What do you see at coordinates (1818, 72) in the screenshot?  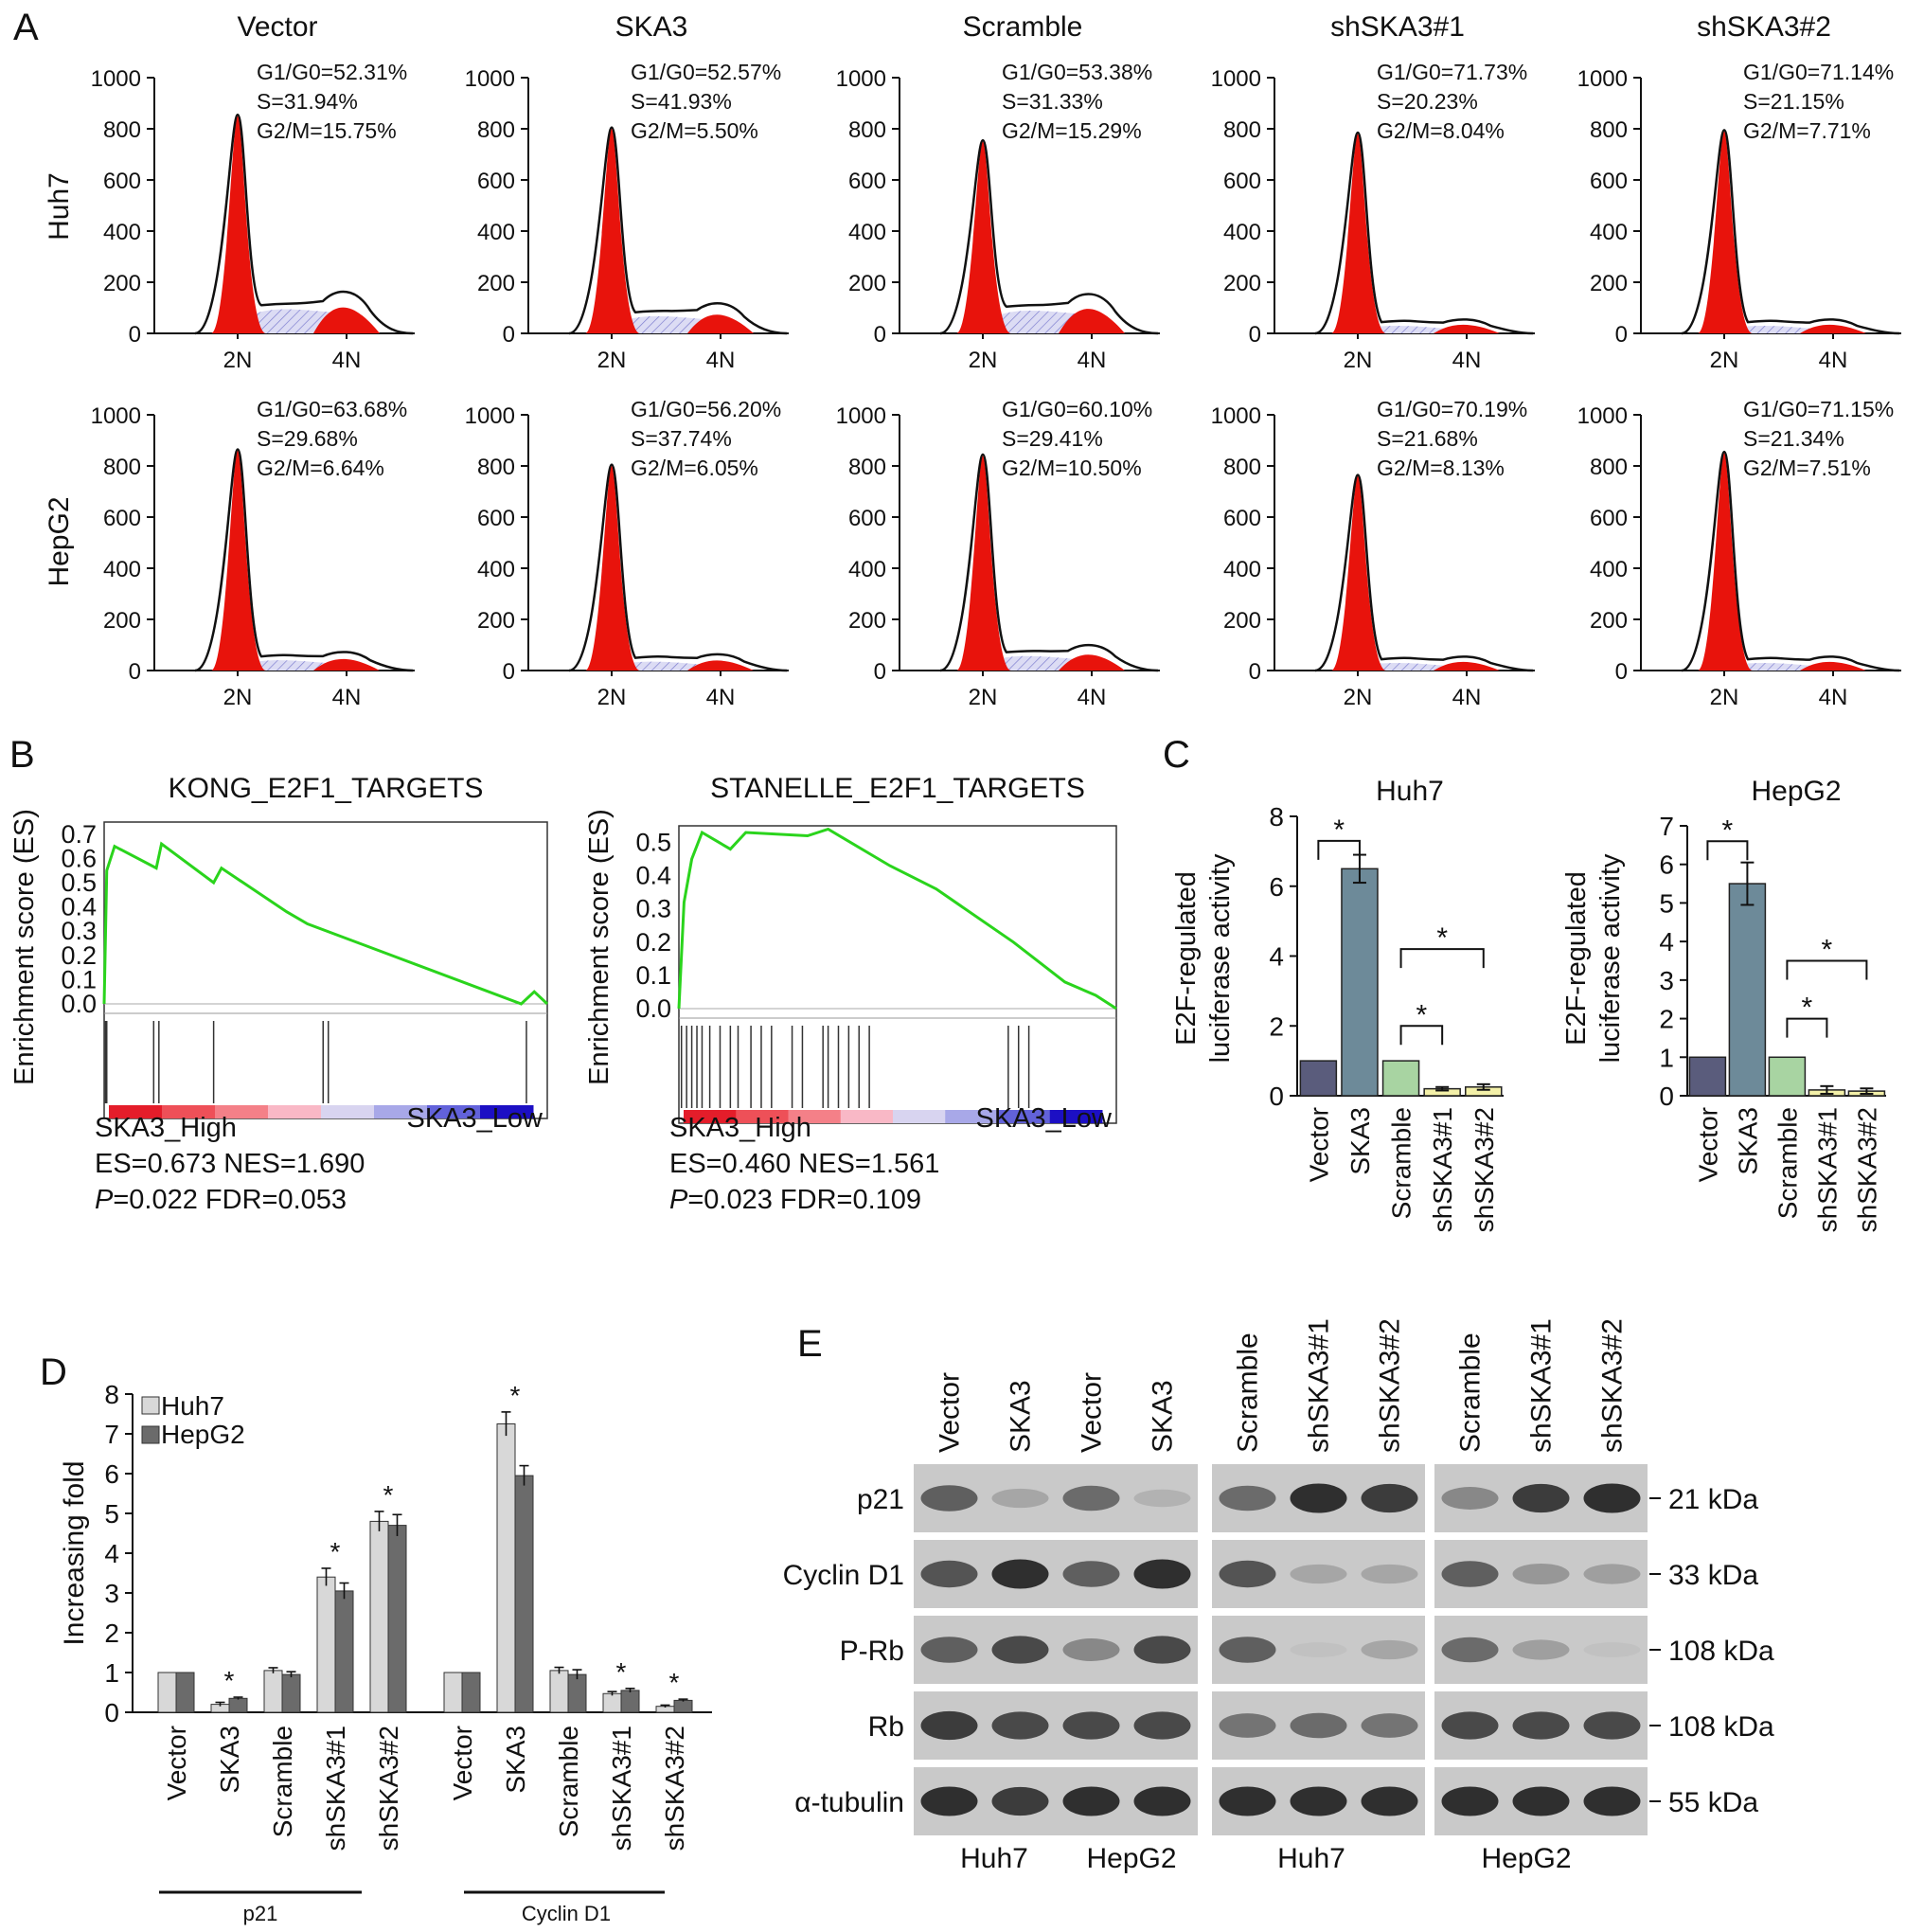 I see `cell-cycle-stat: G1/G0=71.14%` at bounding box center [1818, 72].